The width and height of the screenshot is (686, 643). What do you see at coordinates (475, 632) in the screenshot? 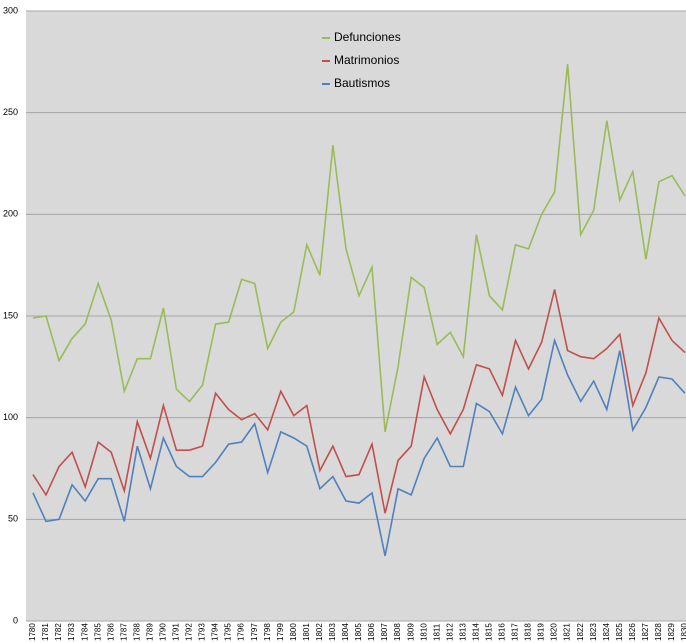
I see `x-tick-label: 1814` at bounding box center [475, 632].